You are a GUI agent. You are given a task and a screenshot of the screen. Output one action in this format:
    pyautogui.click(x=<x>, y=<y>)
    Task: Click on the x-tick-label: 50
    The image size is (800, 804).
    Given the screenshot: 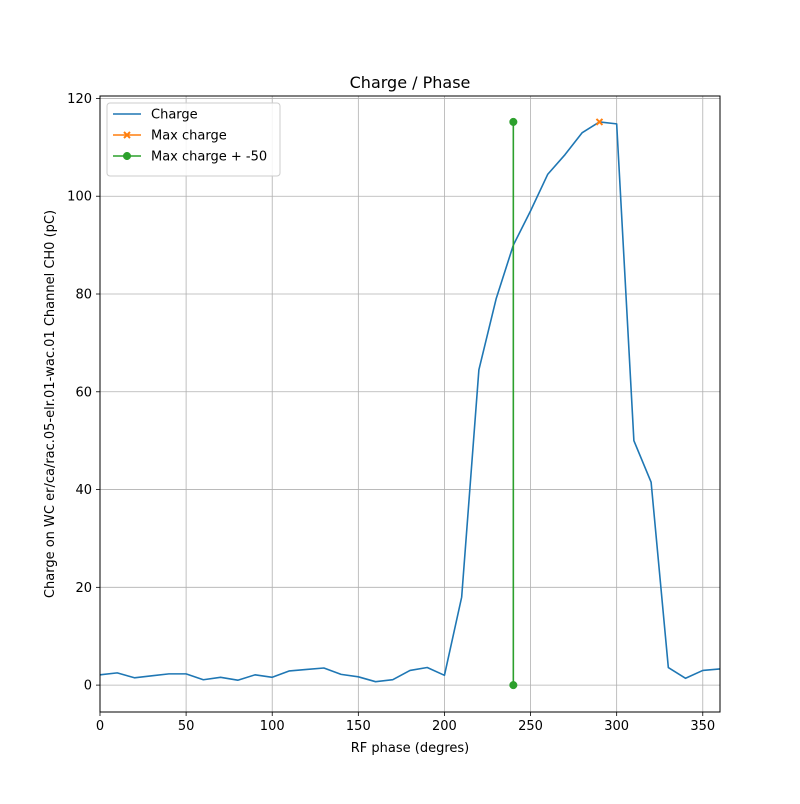 What is the action you would take?
    pyautogui.click(x=186, y=726)
    